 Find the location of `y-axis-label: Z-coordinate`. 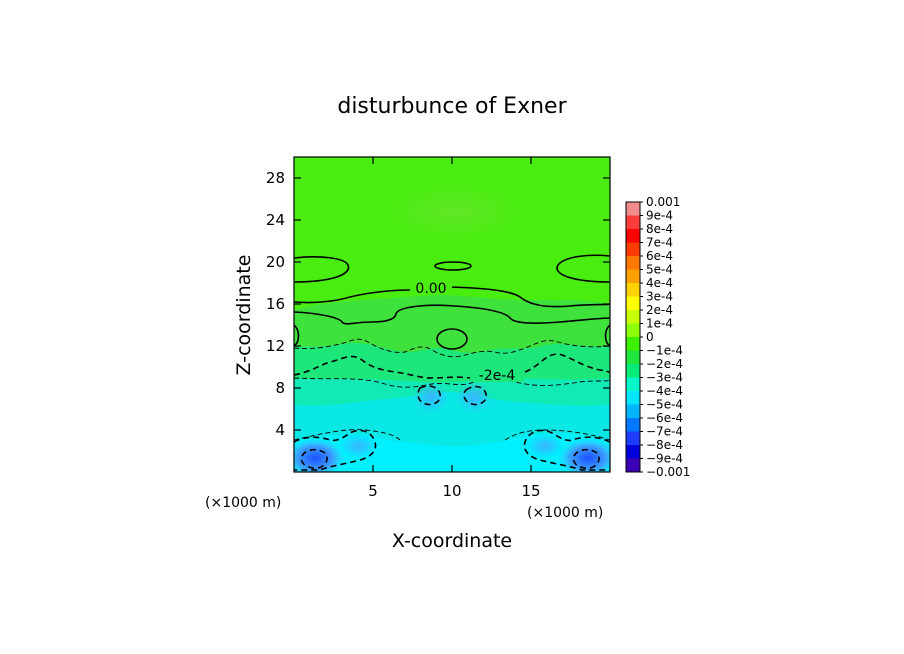

y-axis-label: Z-coordinate is located at coordinates (244, 315).